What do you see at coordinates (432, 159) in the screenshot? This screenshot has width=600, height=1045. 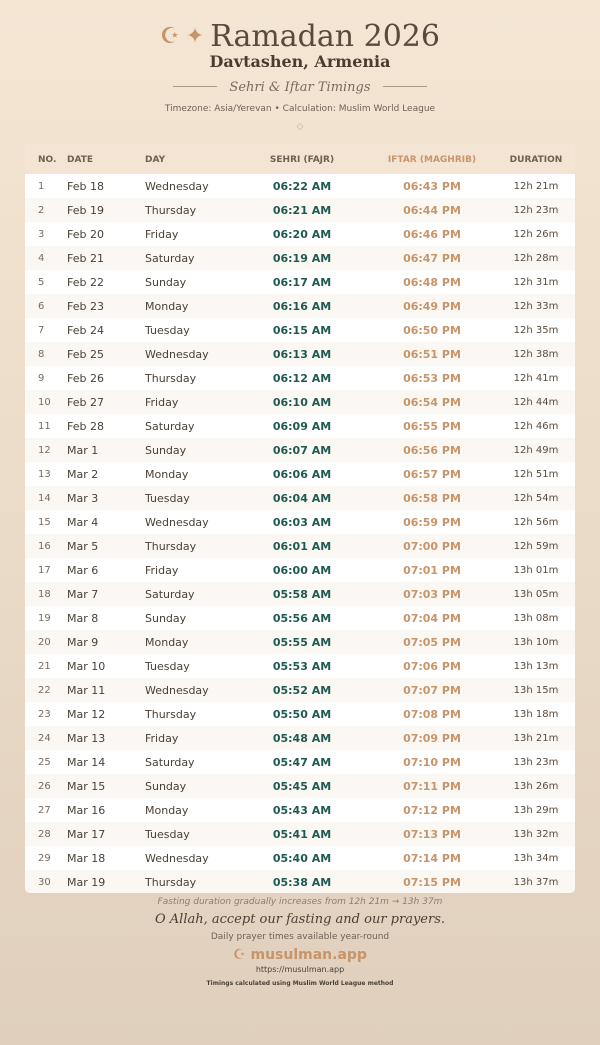 I see `col-iftar-header: IFTAR (MAGHRIB)` at bounding box center [432, 159].